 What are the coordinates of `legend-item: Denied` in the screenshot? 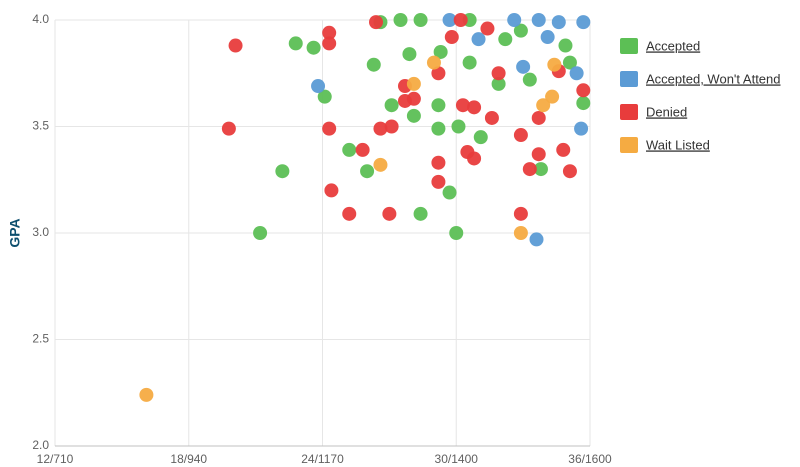 It's located at (653, 112).